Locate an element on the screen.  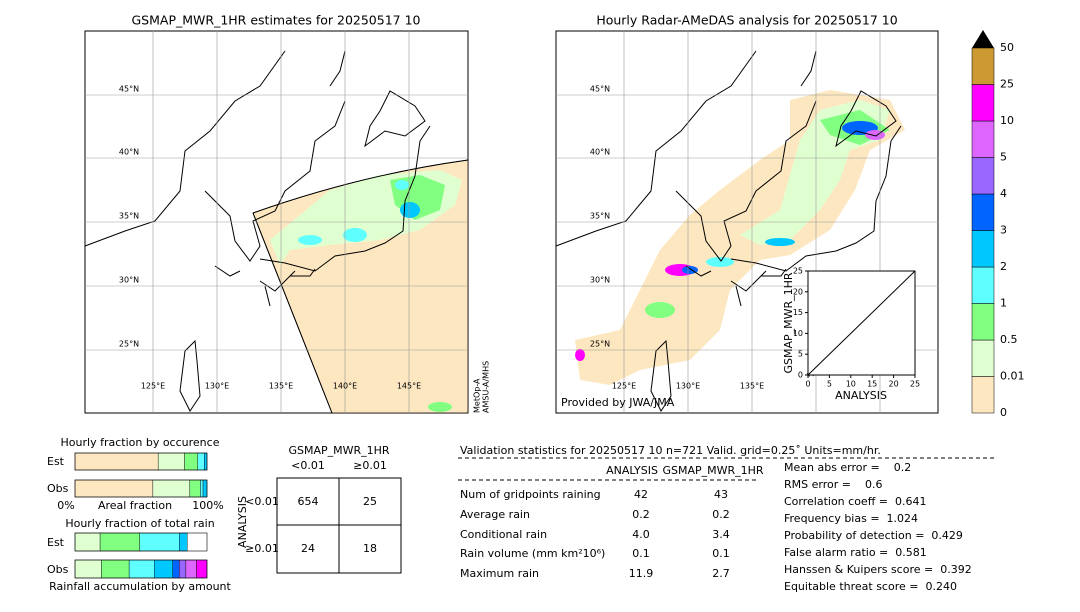
value: 43 is located at coordinates (721, 494).